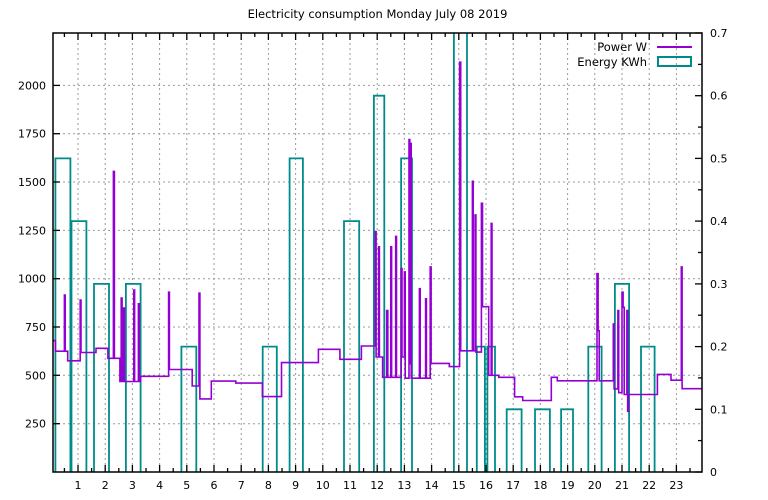 The height and width of the screenshot is (500, 768). What do you see at coordinates (676, 485) in the screenshot?
I see `svg-text: 23` at bounding box center [676, 485].